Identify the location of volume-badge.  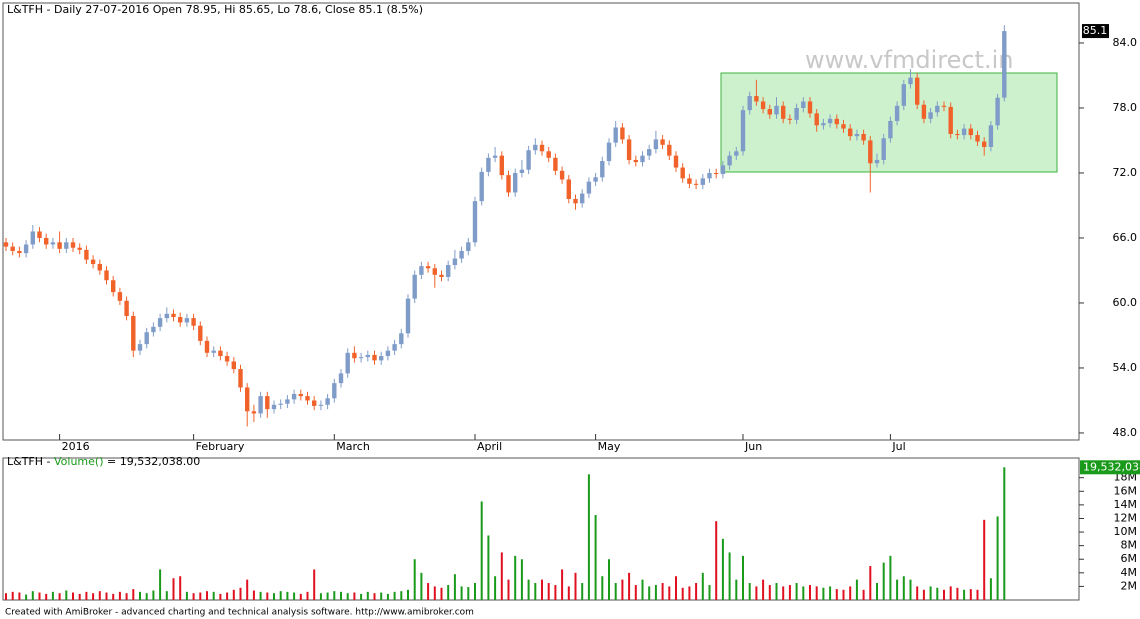
(1110, 467).